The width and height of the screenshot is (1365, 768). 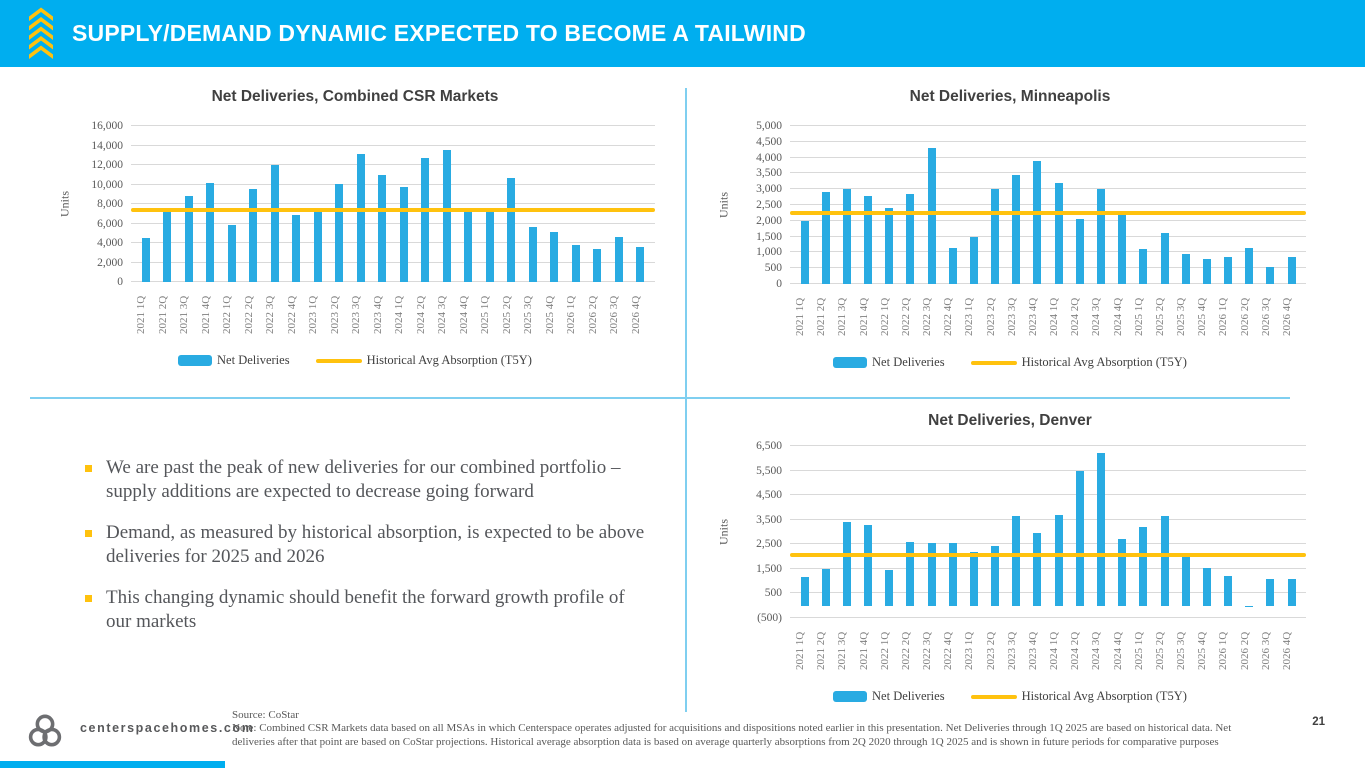 I want to click on legend-label: Historical Avg Absorption (T5Y), so click(x=1104, y=696).